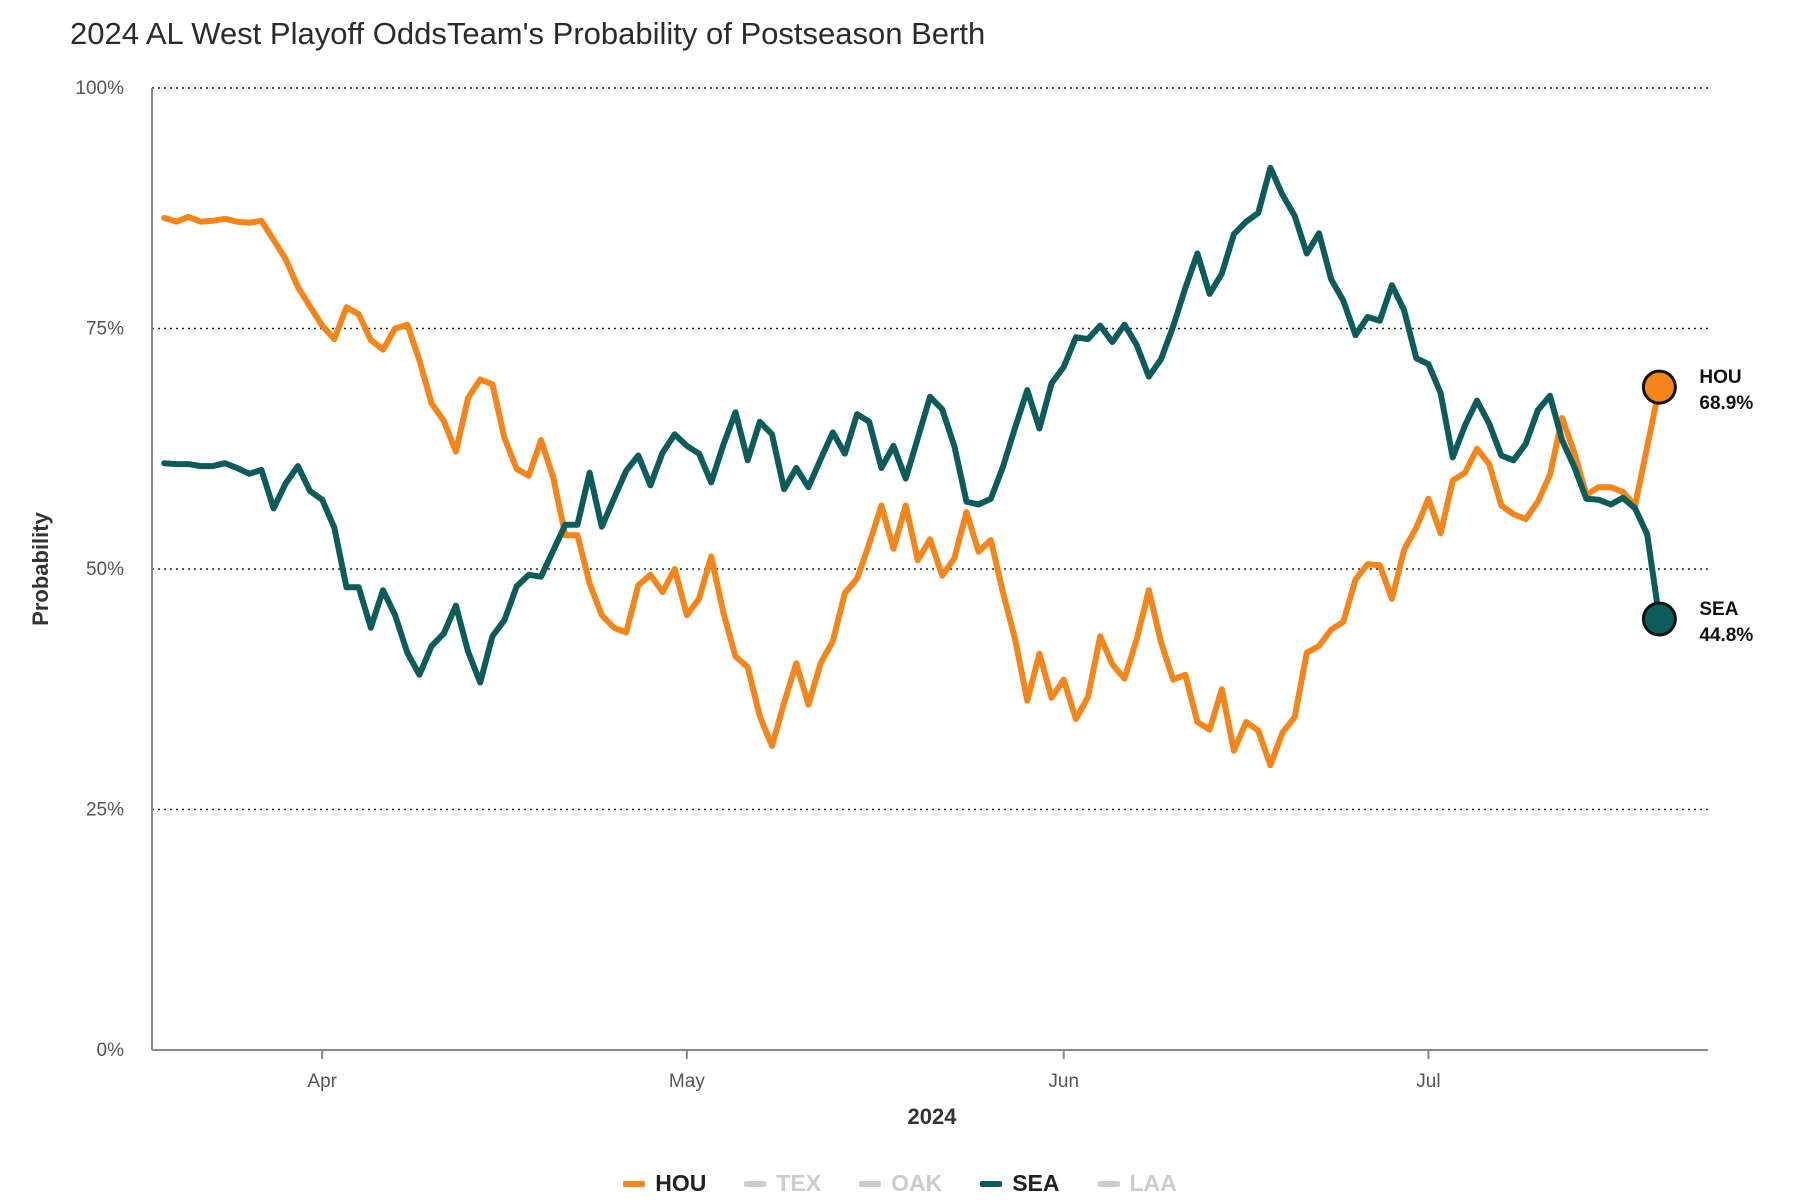  I want to click on legend: HOU TEX OAK SEA LAA, so click(900, 1183).